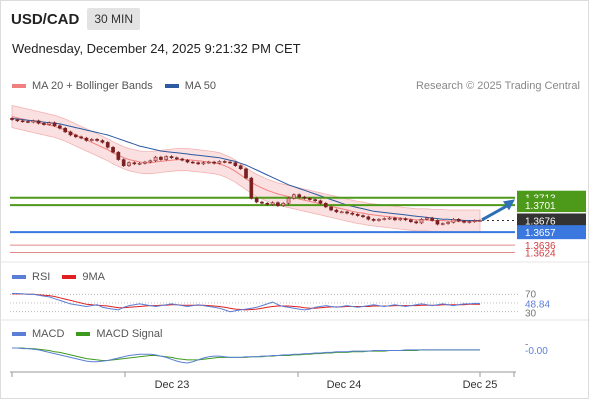  Describe the element at coordinates (93, 277) in the screenshot. I see `legend-9ma-label: 9MA` at that location.